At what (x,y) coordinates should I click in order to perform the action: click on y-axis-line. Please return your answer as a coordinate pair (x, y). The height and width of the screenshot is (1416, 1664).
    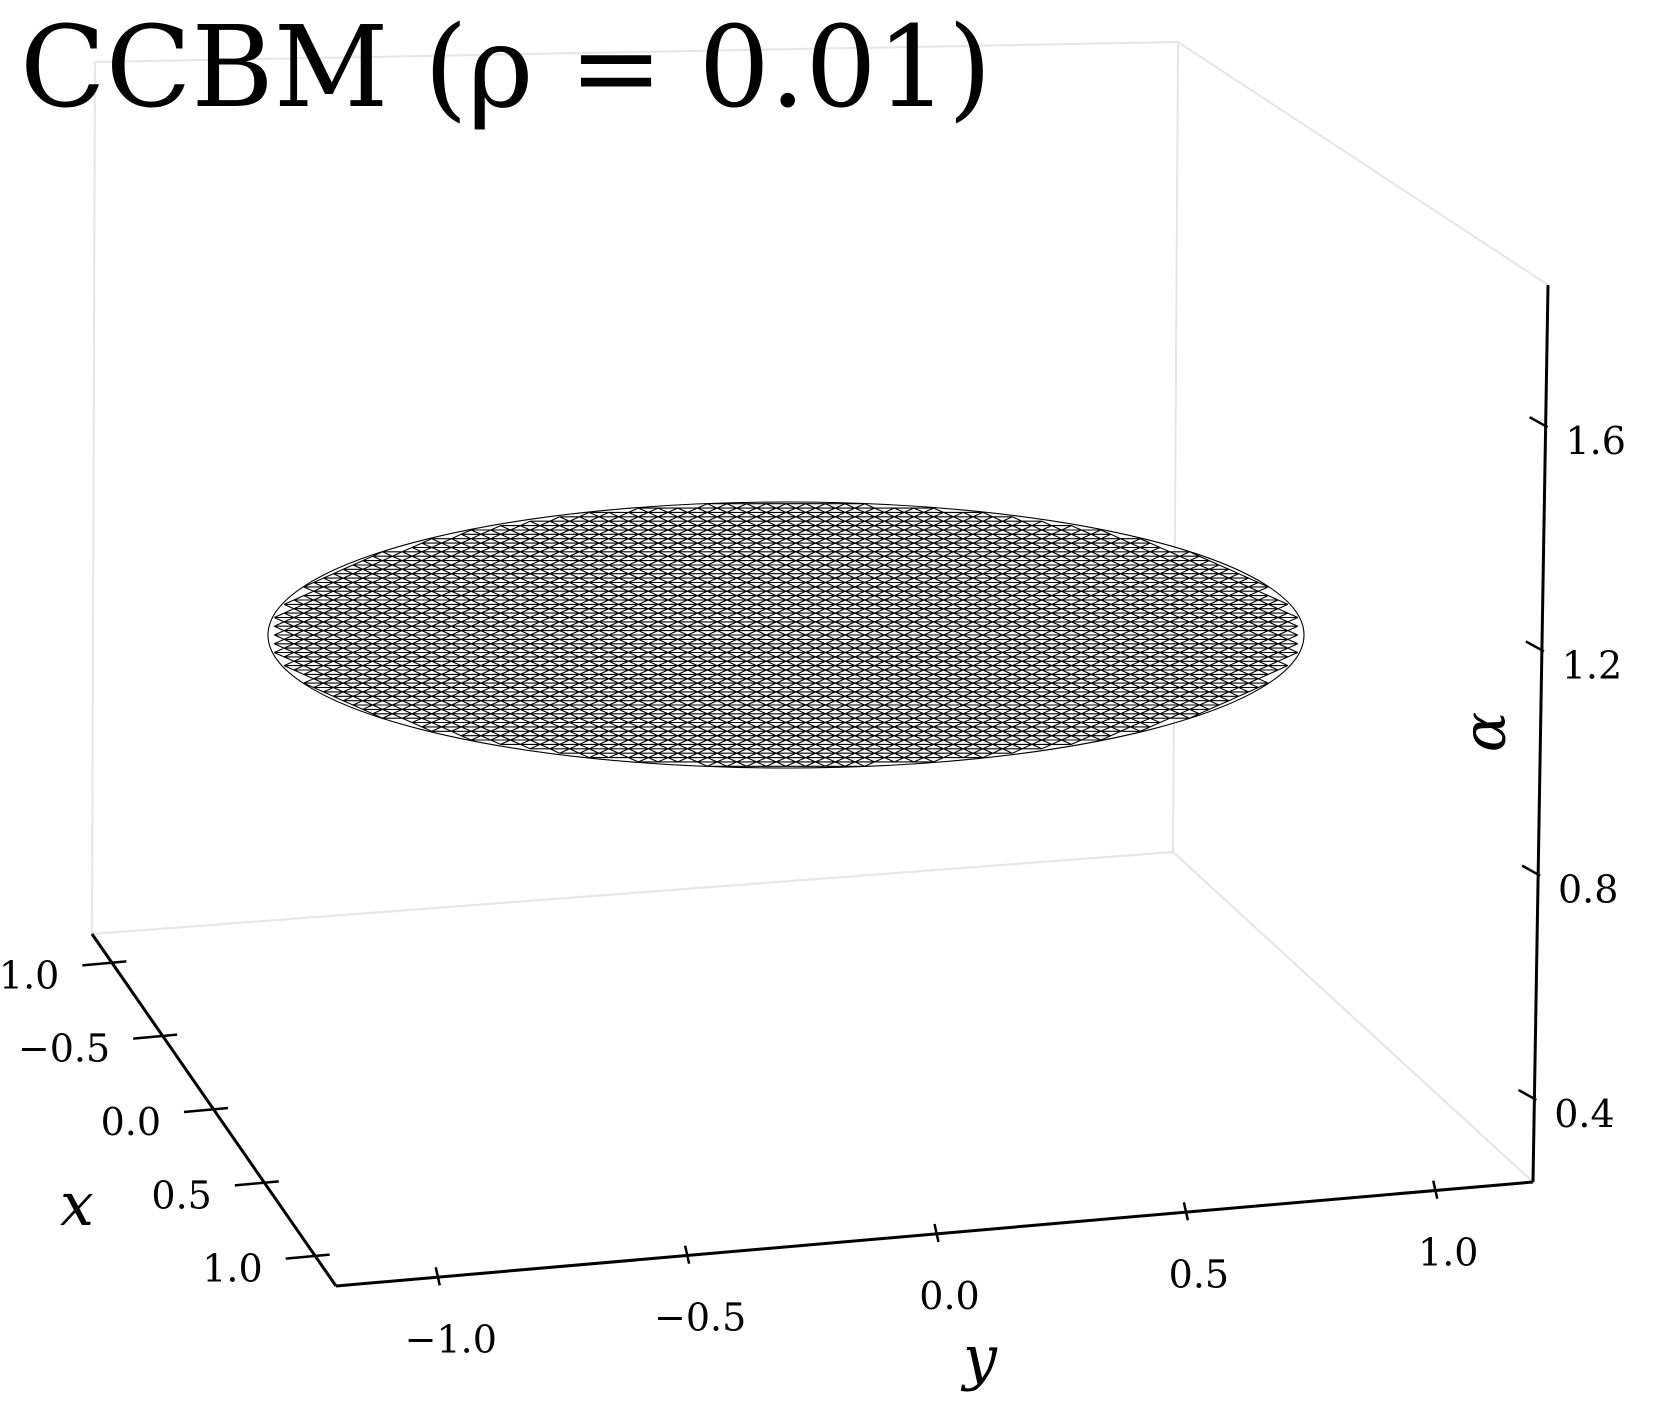
    Looking at the image, I should click on (934, 1234).